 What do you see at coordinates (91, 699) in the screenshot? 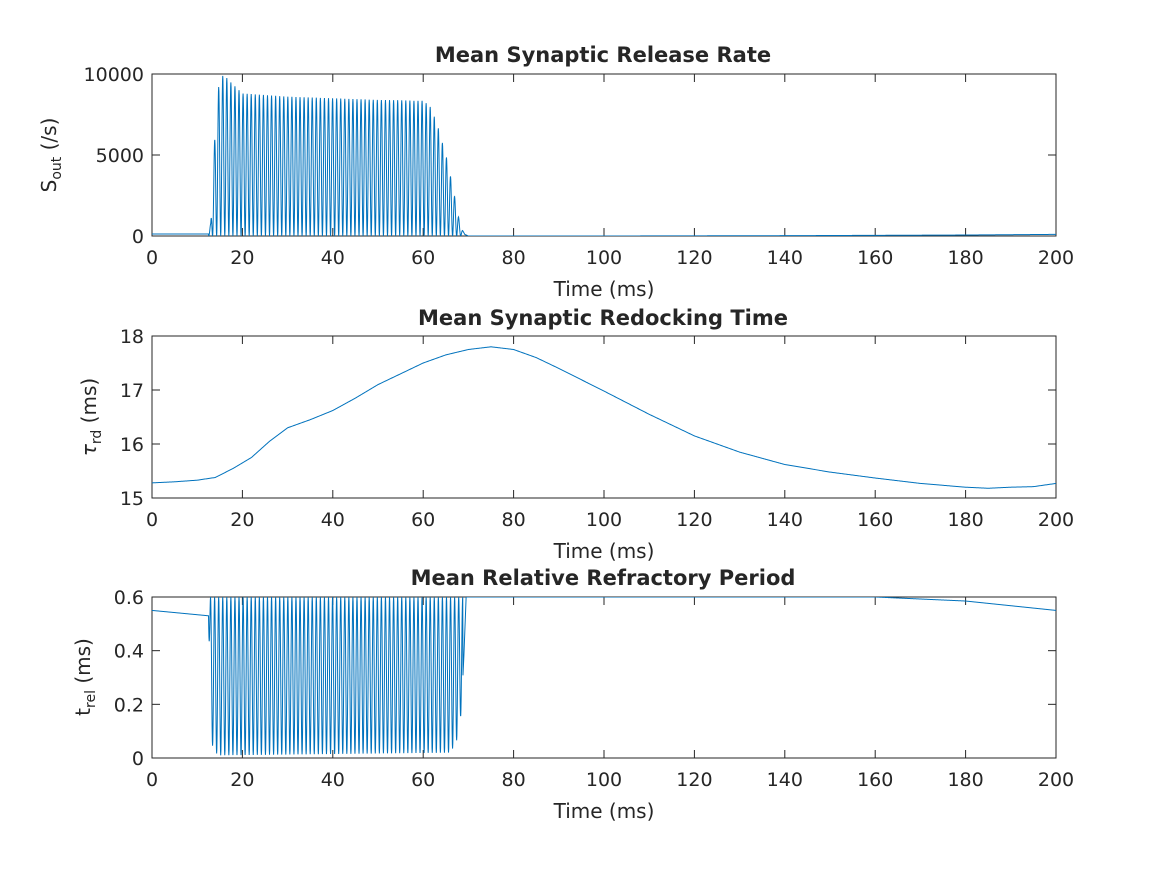
I see `y-label-sub: rel` at bounding box center [91, 699].